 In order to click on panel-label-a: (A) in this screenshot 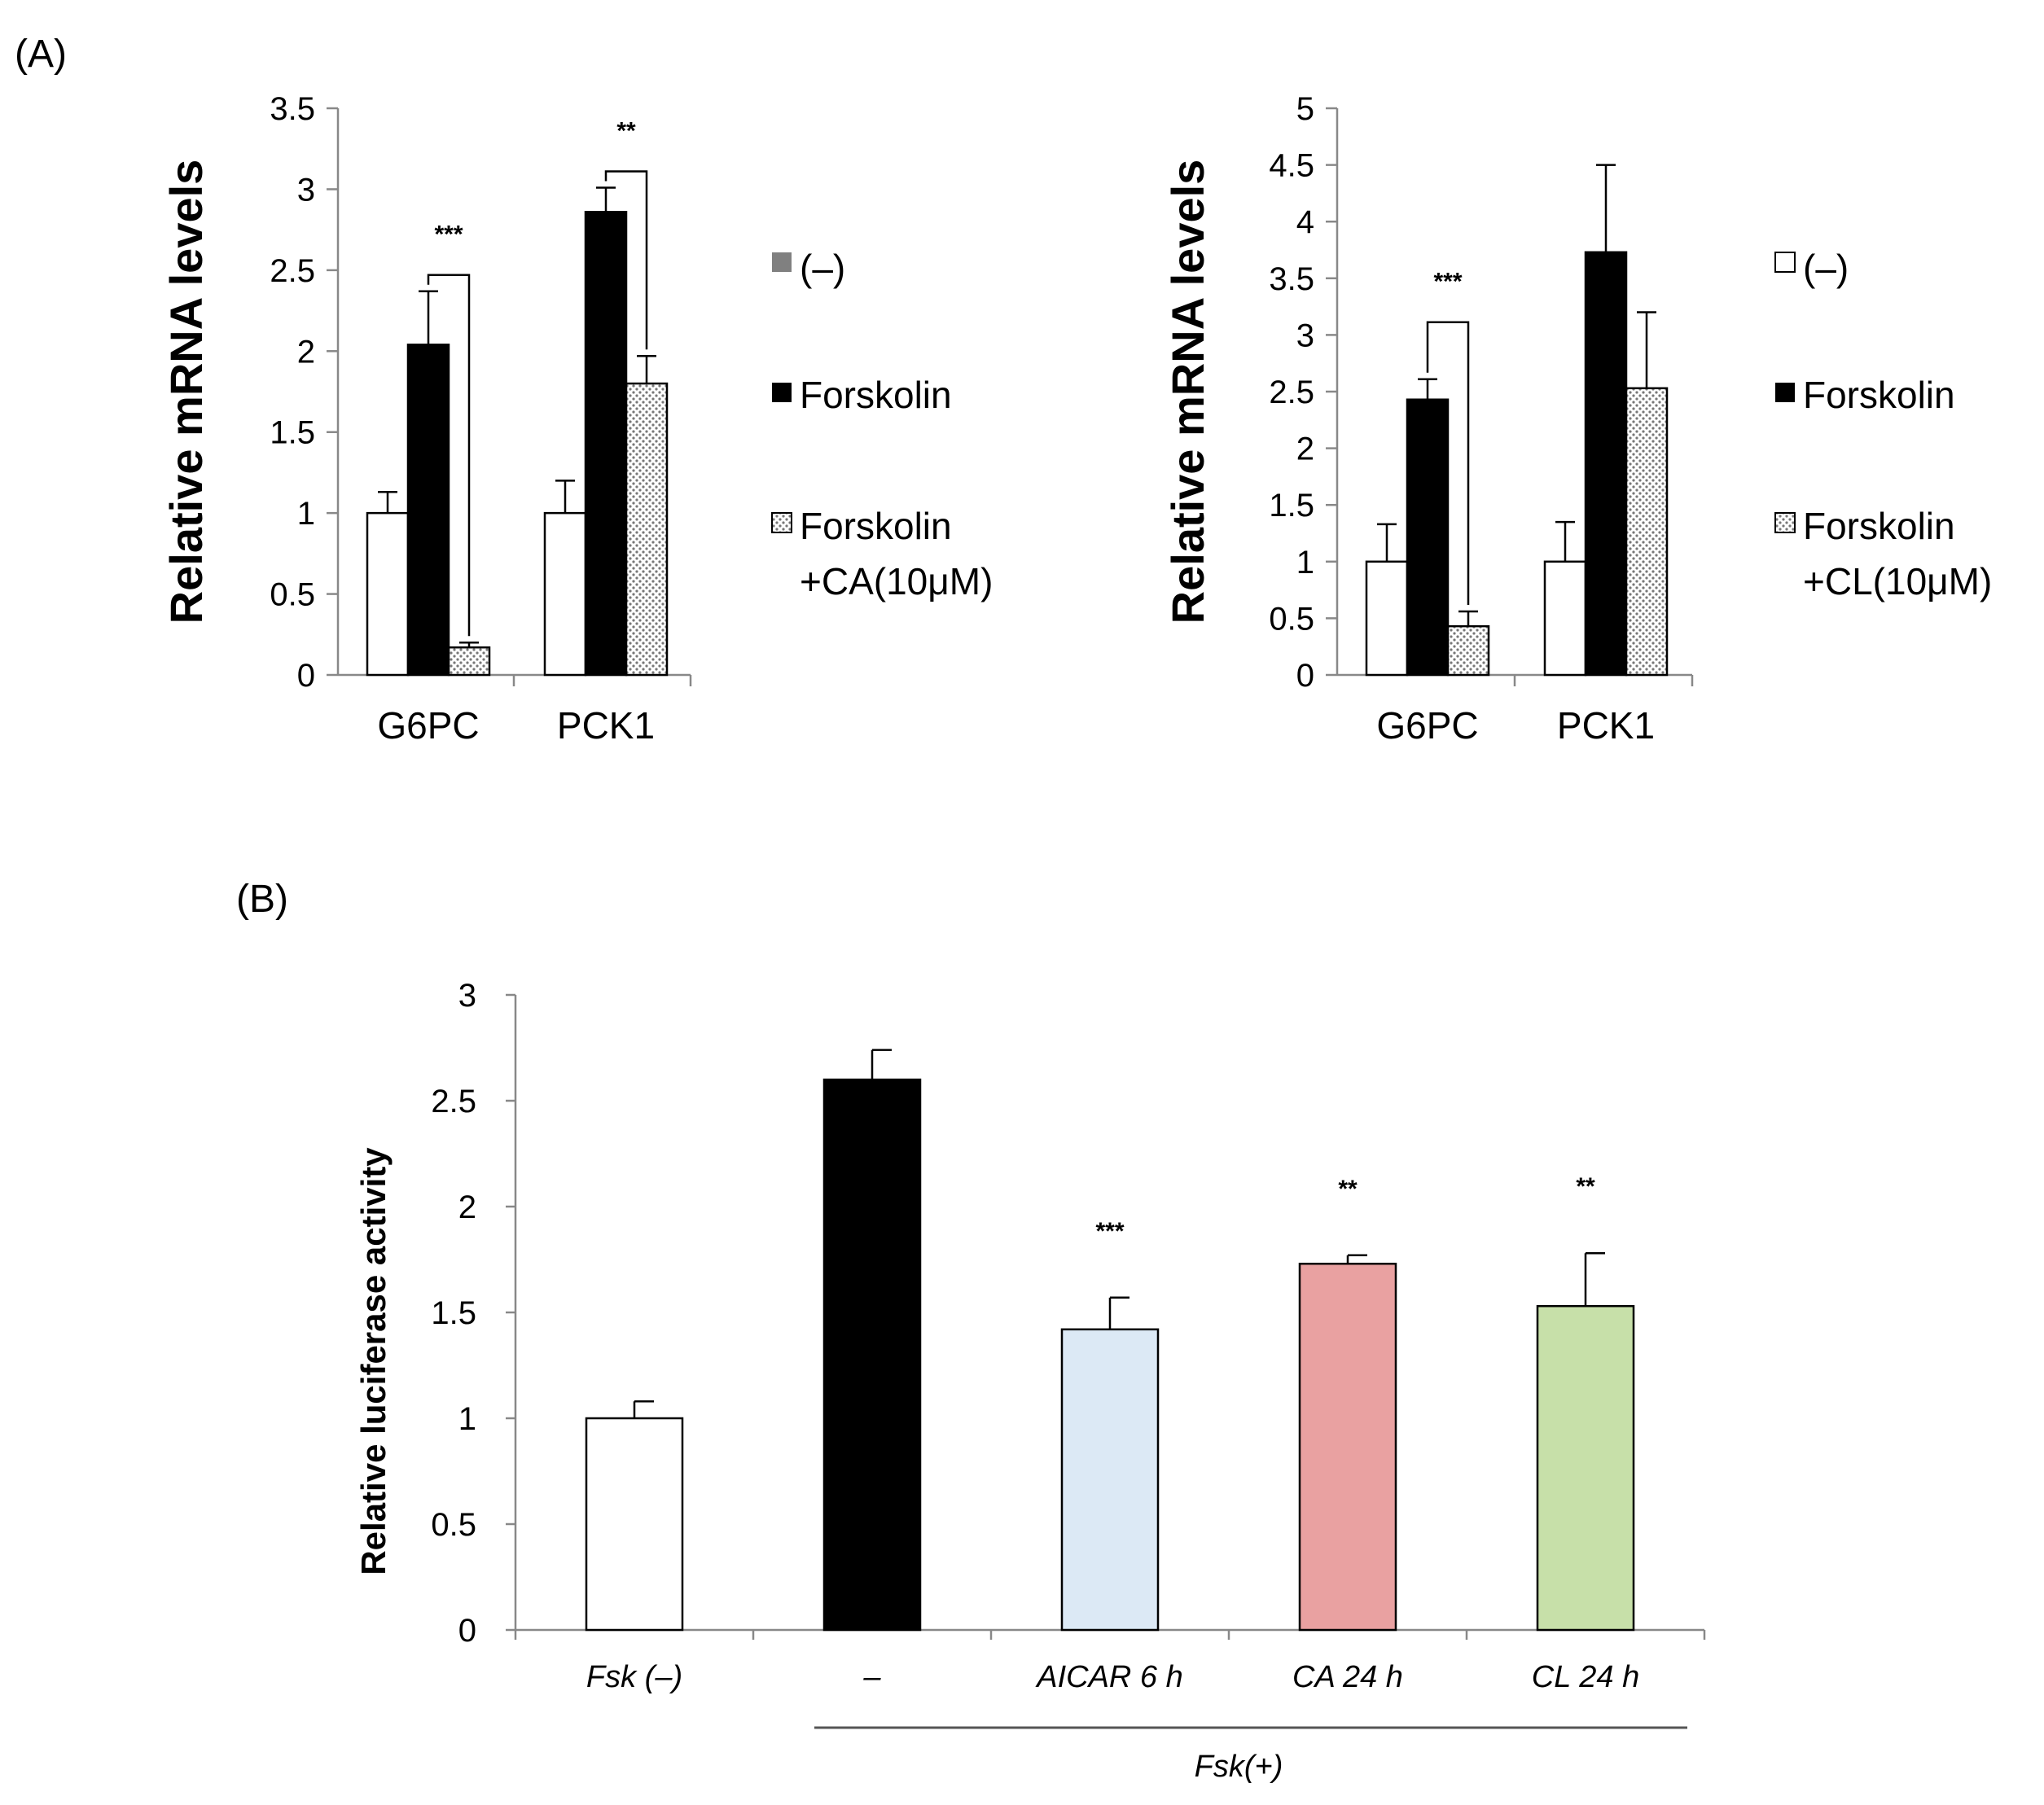, I will do `click(41, 54)`.